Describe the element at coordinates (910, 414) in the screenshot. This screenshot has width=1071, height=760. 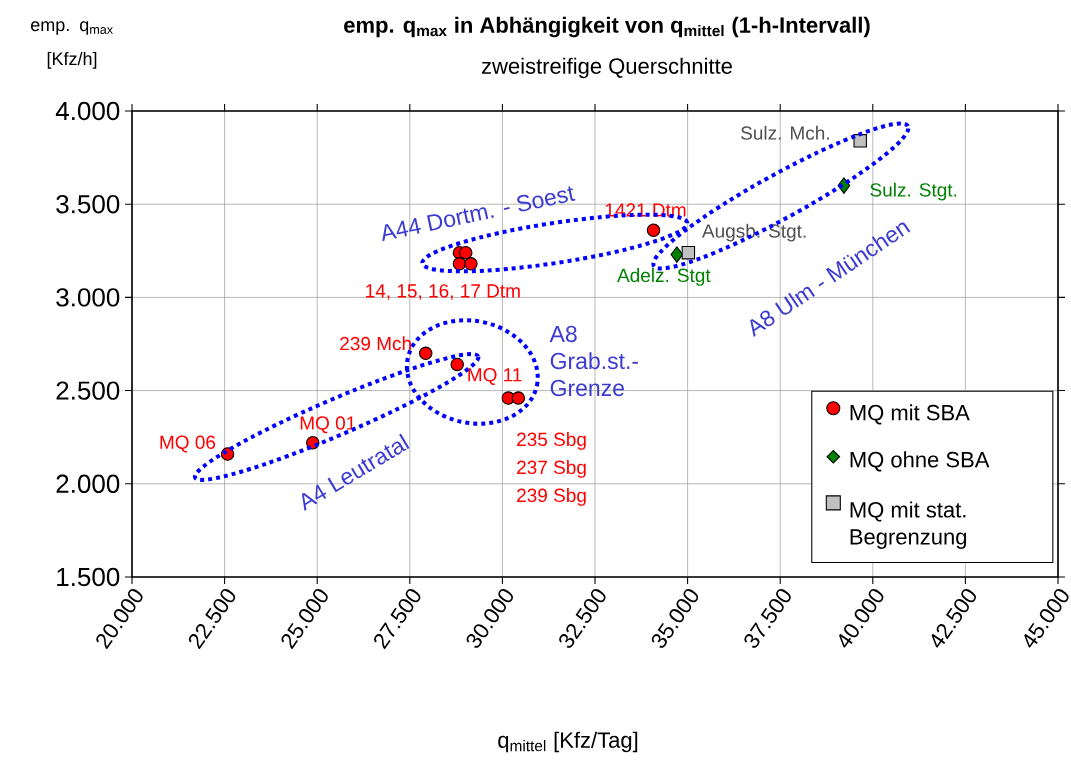
I see `legend-label: MQ mit SBA` at that location.